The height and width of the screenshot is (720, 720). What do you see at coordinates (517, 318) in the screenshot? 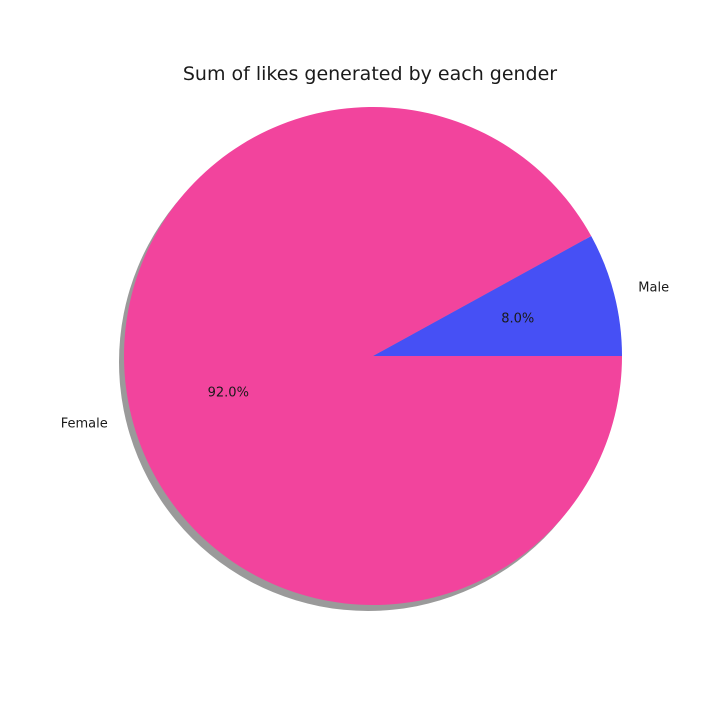
I see `slice-pct-male: 8.0%` at bounding box center [517, 318].